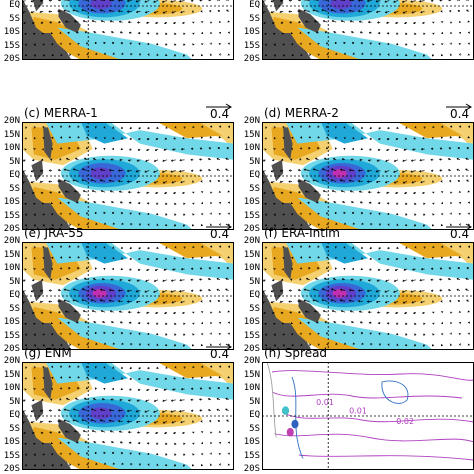 The width and height of the screenshot is (474, 474). I want to click on map-plot-f, so click(368, 296).